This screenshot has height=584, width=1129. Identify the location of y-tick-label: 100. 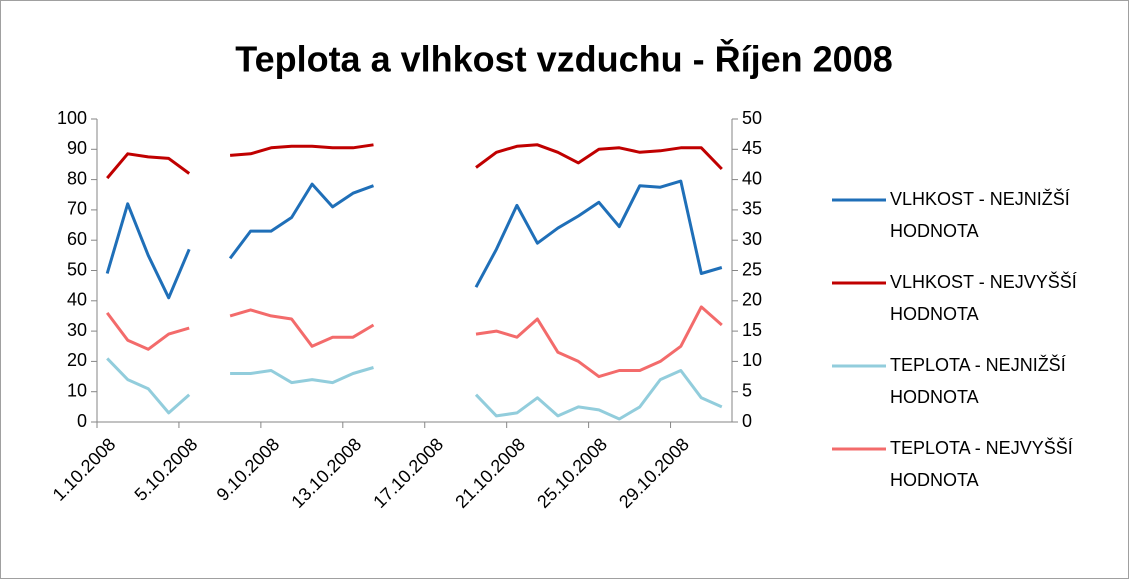
(72, 118).